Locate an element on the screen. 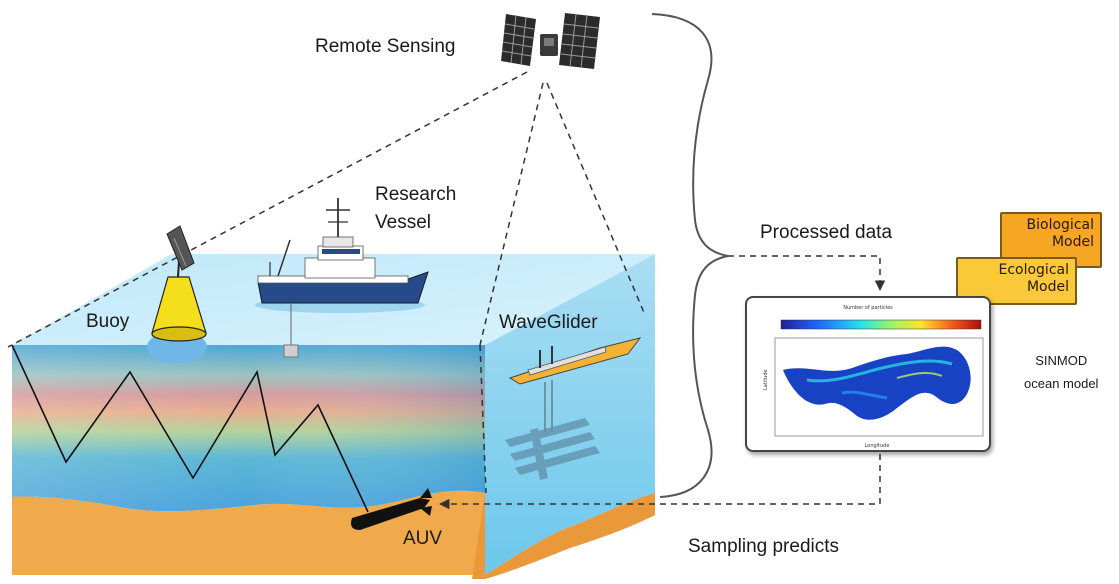 The image size is (1119, 584). seabed-side is located at coordinates (570, 536).